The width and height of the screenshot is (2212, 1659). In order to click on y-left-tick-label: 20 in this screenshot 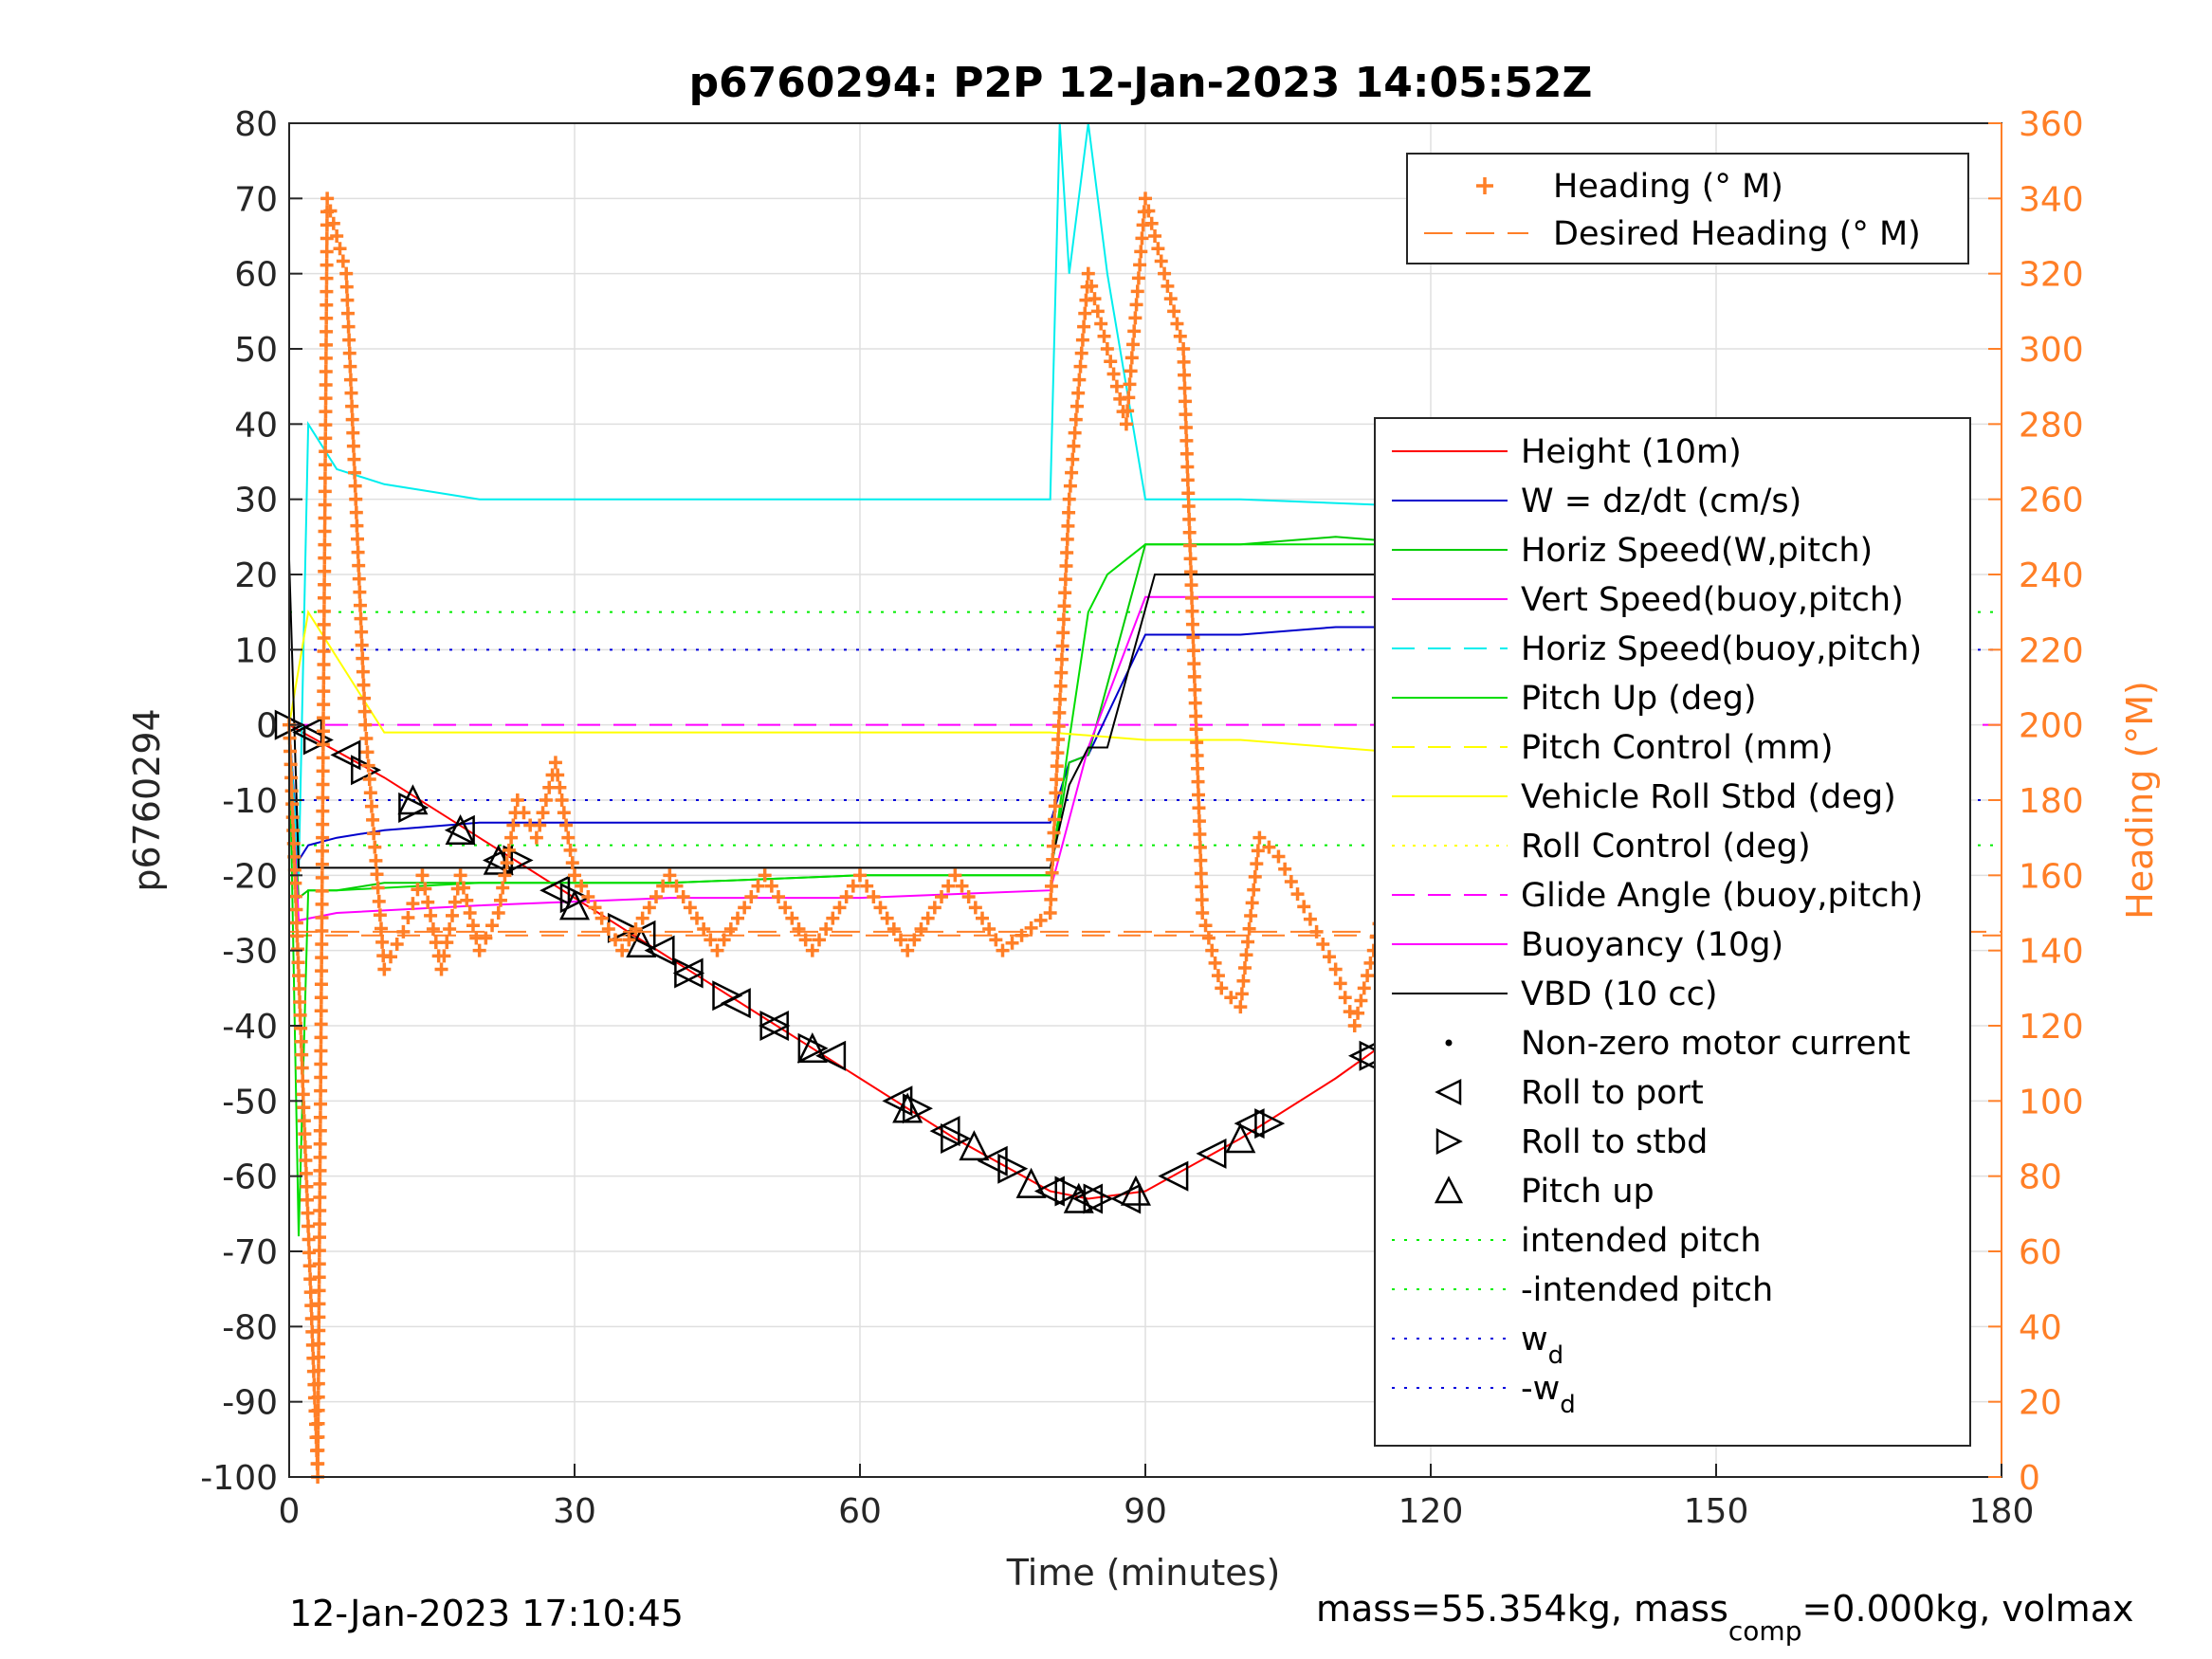, I will do `click(256, 575)`.